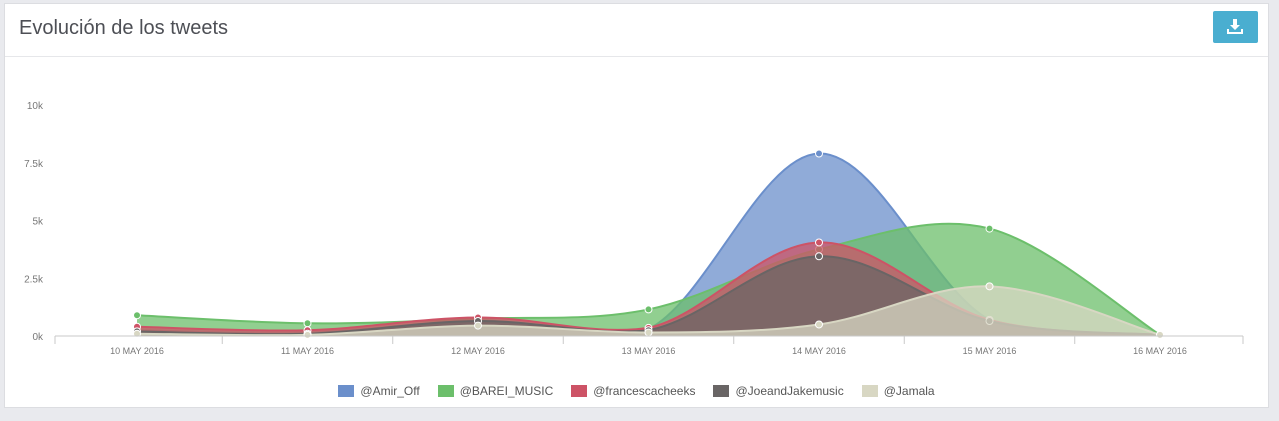 The image size is (1279, 421). Describe the element at coordinates (124, 28) in the screenshot. I see `page-title: Evolución de los tweets` at that location.